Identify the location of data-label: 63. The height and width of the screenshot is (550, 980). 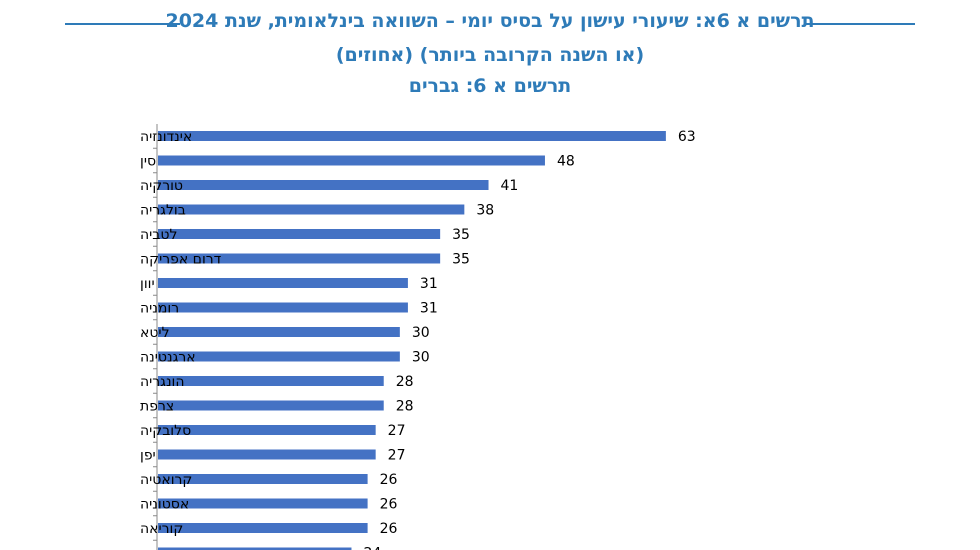
(687, 137).